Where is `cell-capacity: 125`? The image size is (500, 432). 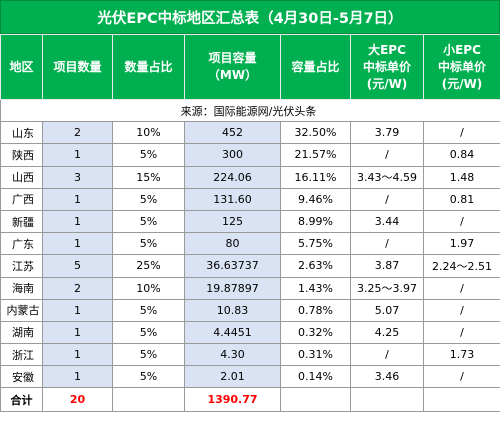
cell-capacity: 125 is located at coordinates (232, 221).